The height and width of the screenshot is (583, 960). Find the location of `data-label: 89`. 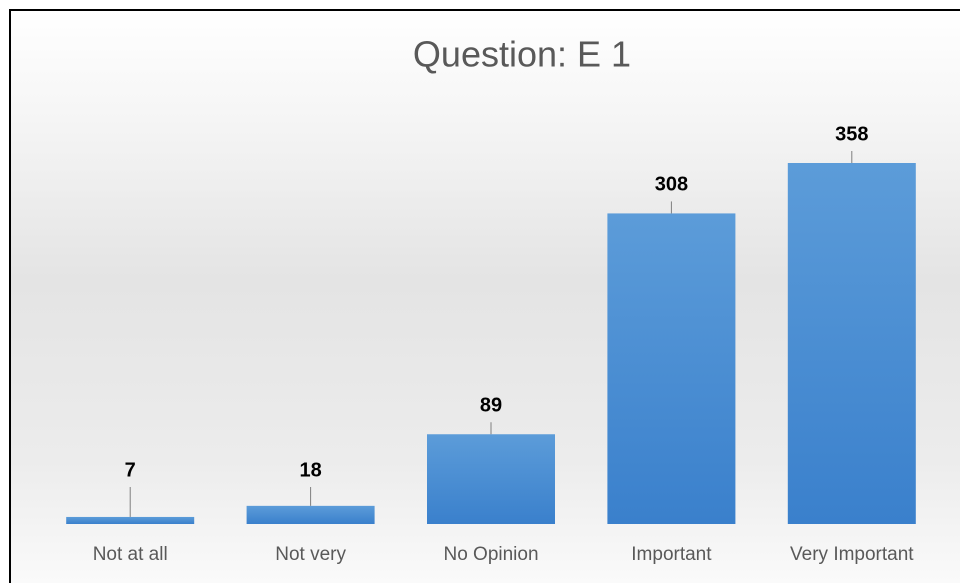

data-label: 89 is located at coordinates (491, 406).